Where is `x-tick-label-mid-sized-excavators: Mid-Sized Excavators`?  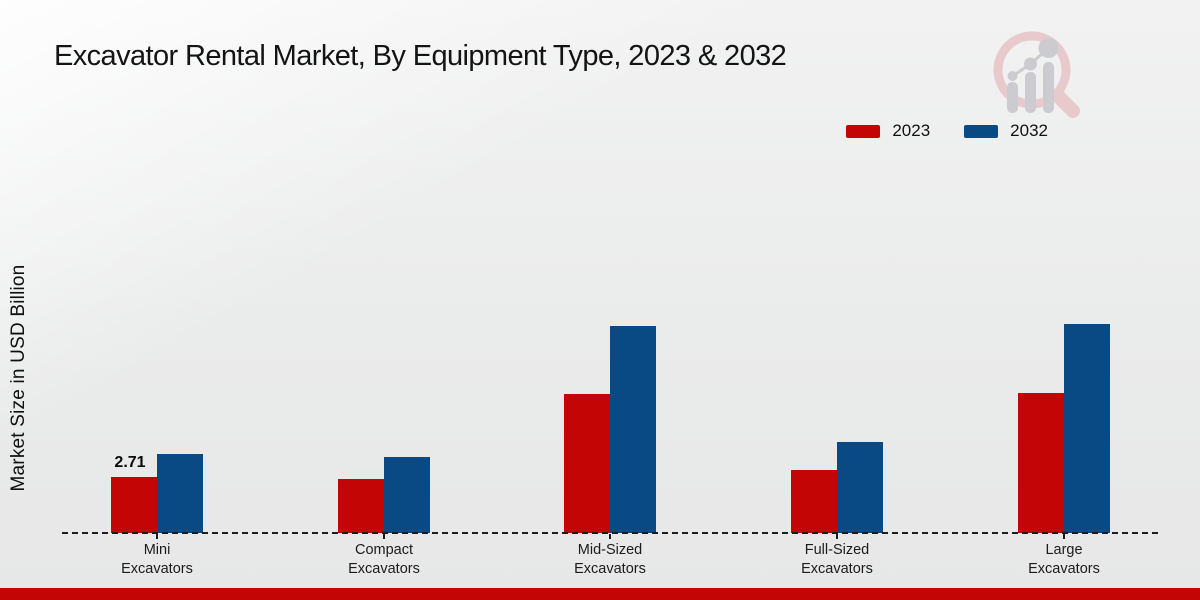
x-tick-label-mid-sized-excavators: Mid-Sized Excavators is located at coordinates (610, 559).